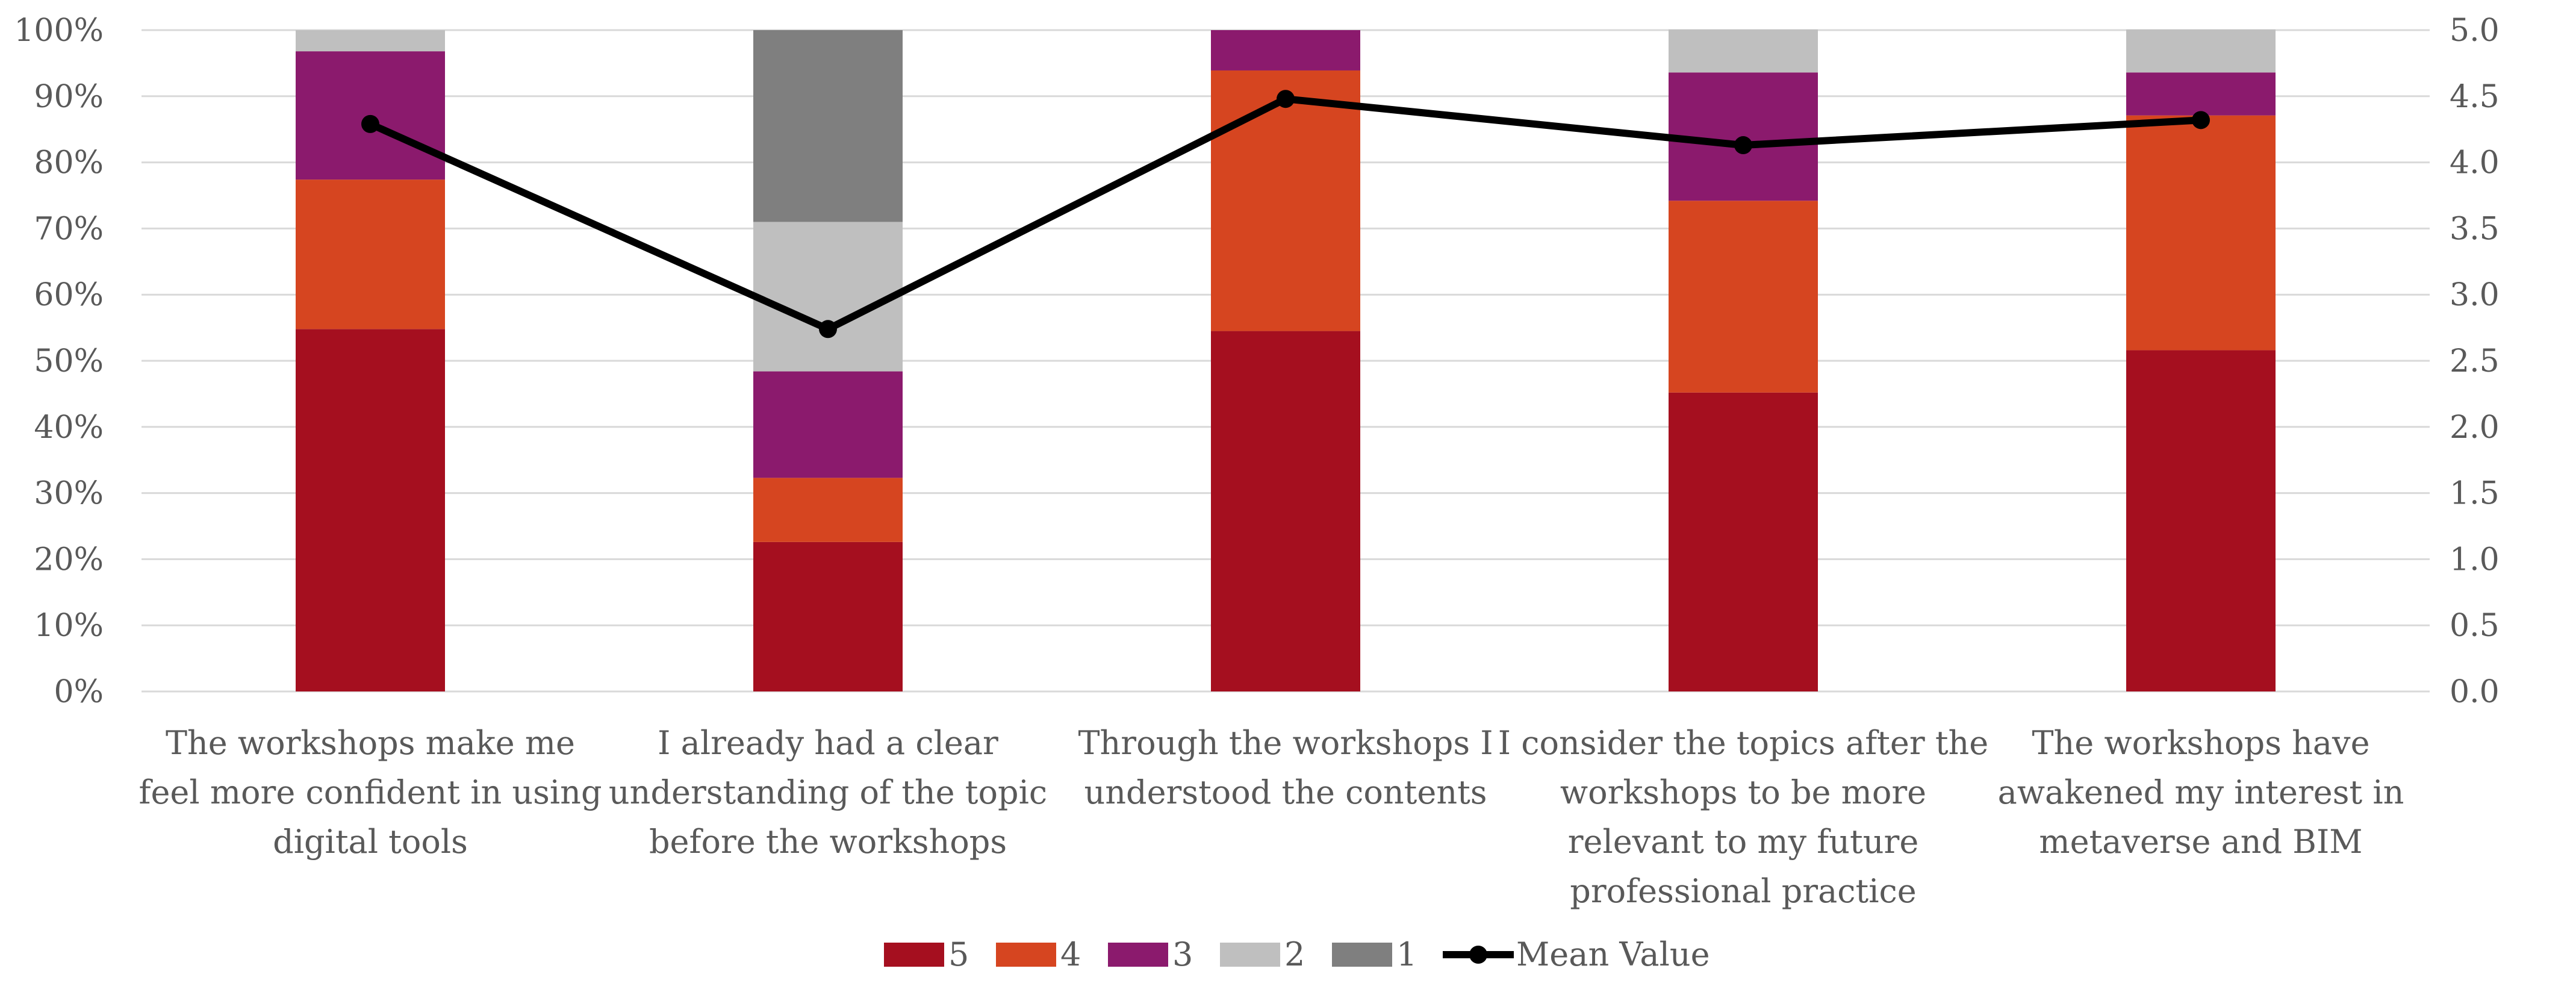  I want to click on category-label-line: The workshops have, so click(2200, 743).